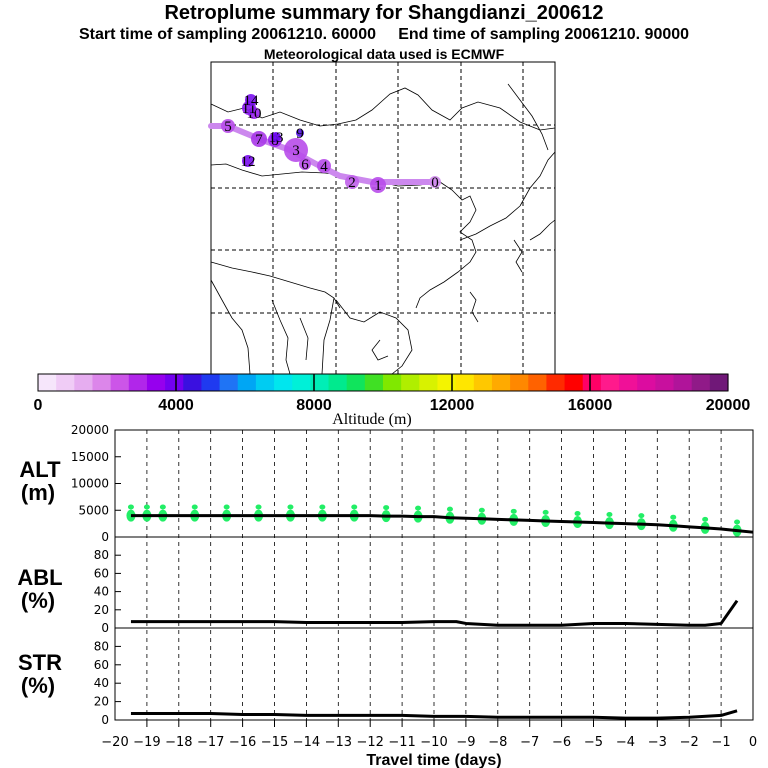  What do you see at coordinates (101, 573) in the screenshot?
I see `y-tick-label: 60` at bounding box center [101, 573].